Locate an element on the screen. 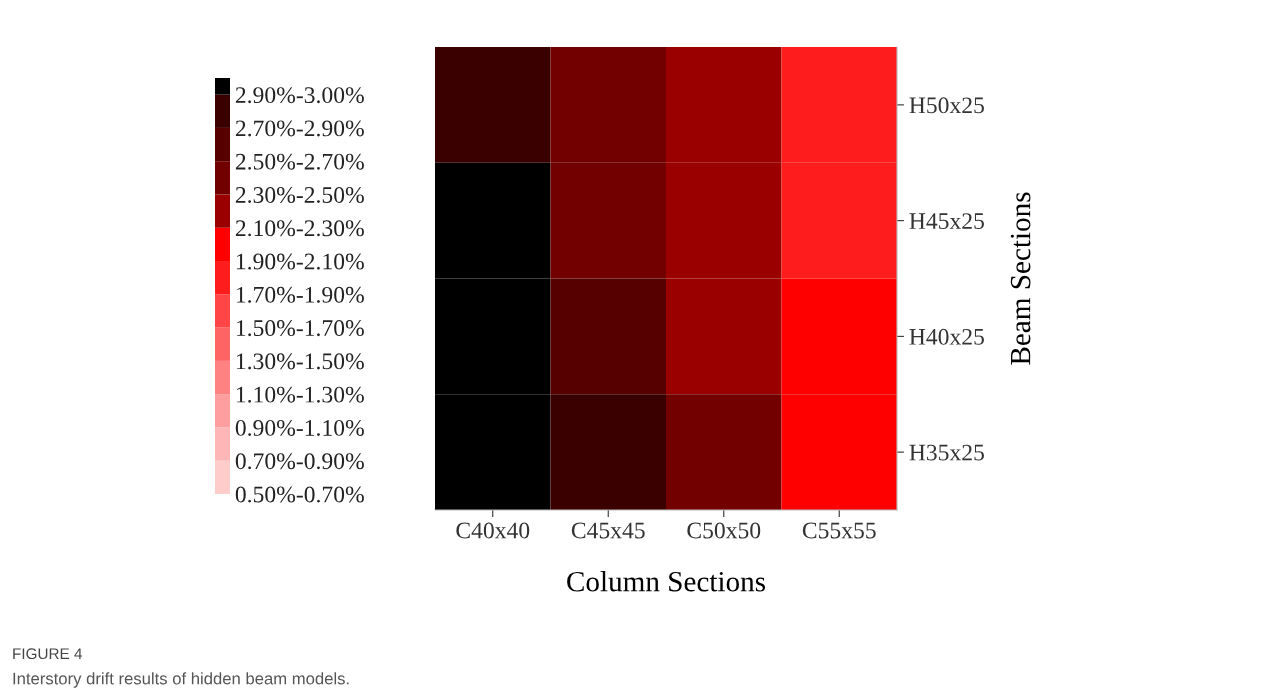  y-tick-label: H35x25 is located at coordinates (946, 452).